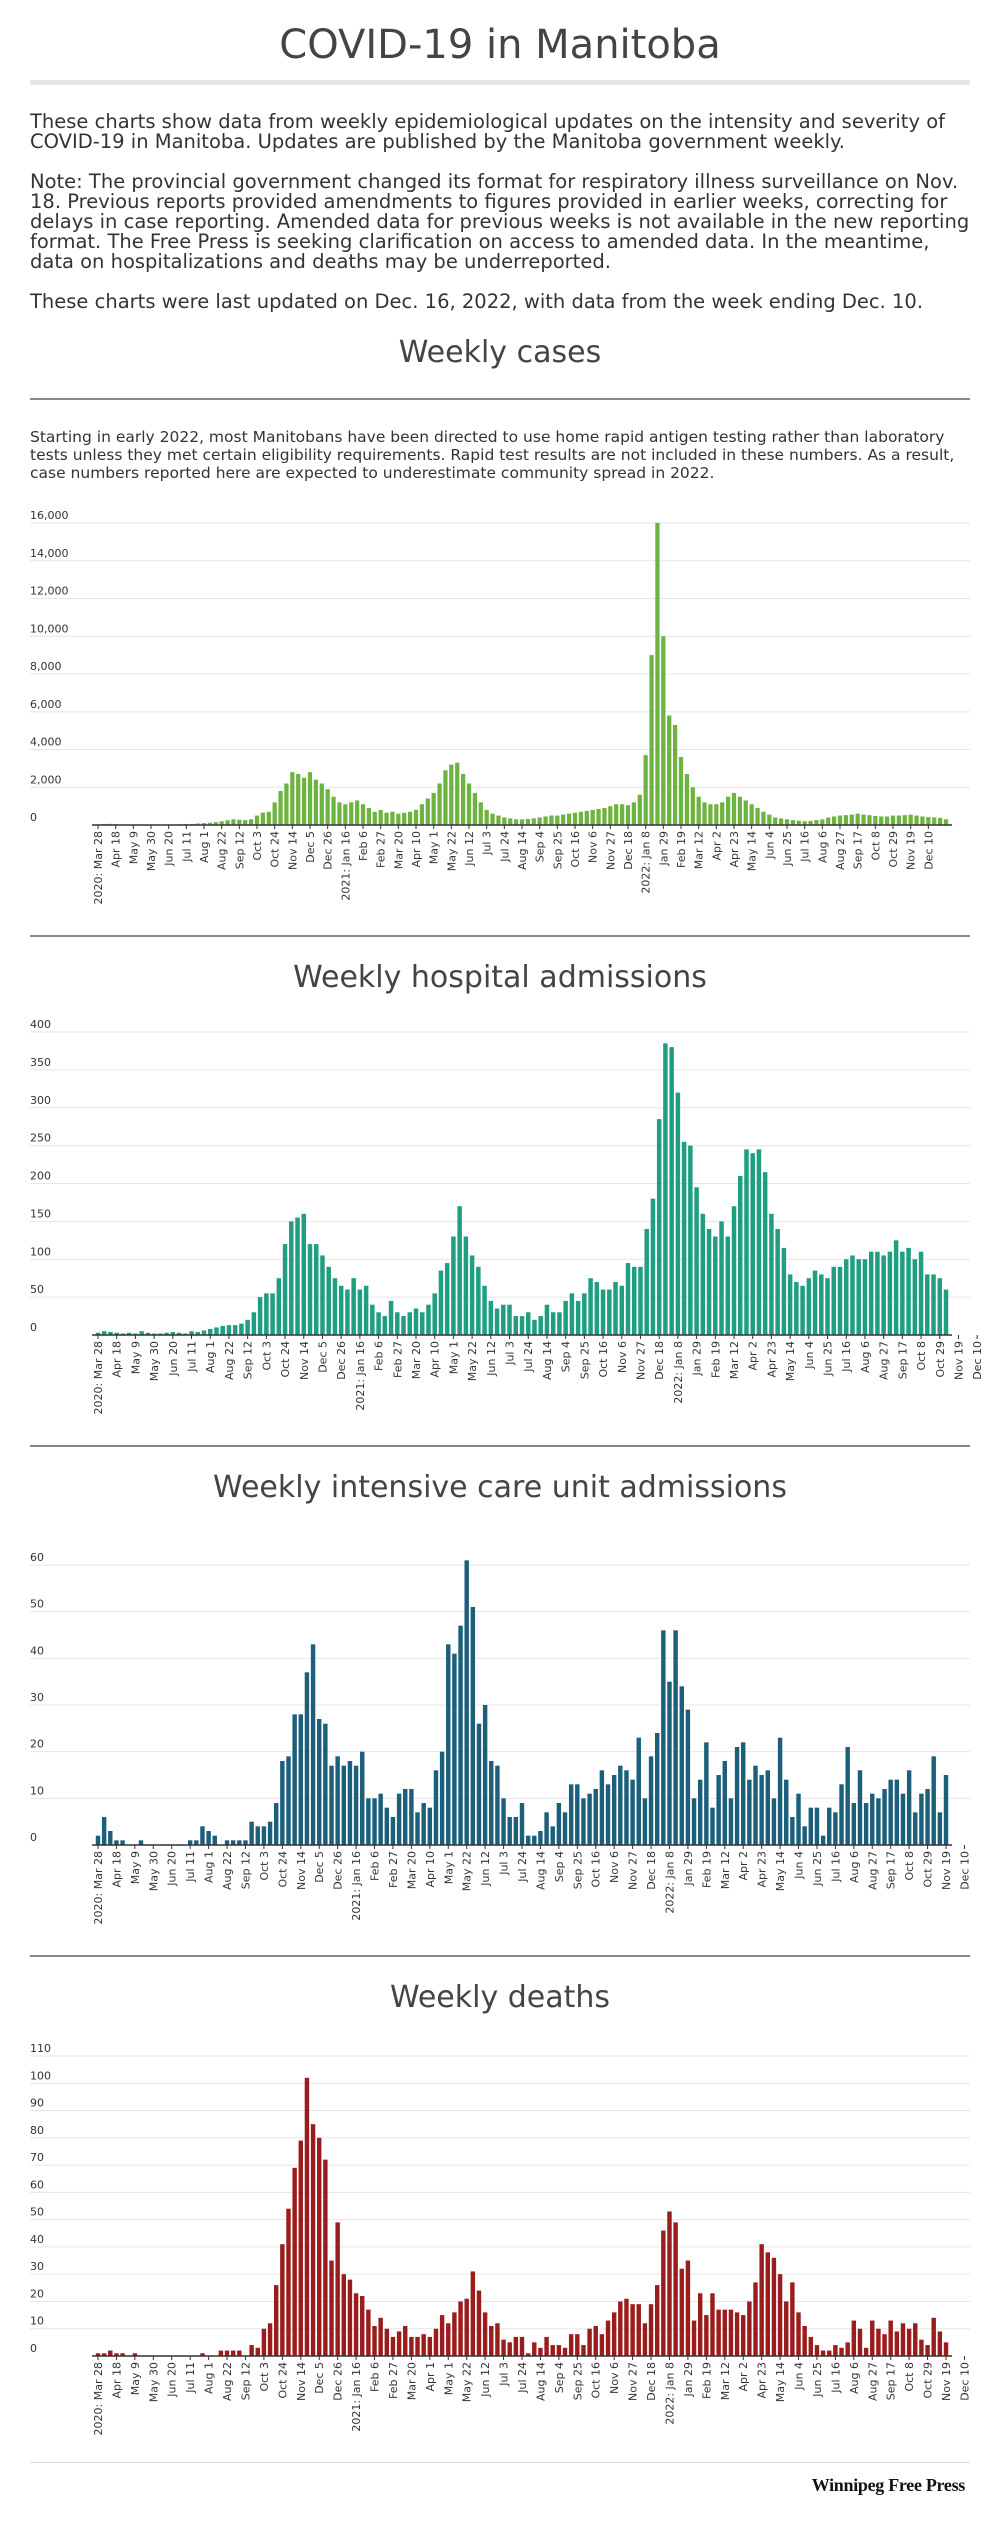  Describe the element at coordinates (257, 846) in the screenshot. I see `cases-x-tick-label: Oct 3` at that location.